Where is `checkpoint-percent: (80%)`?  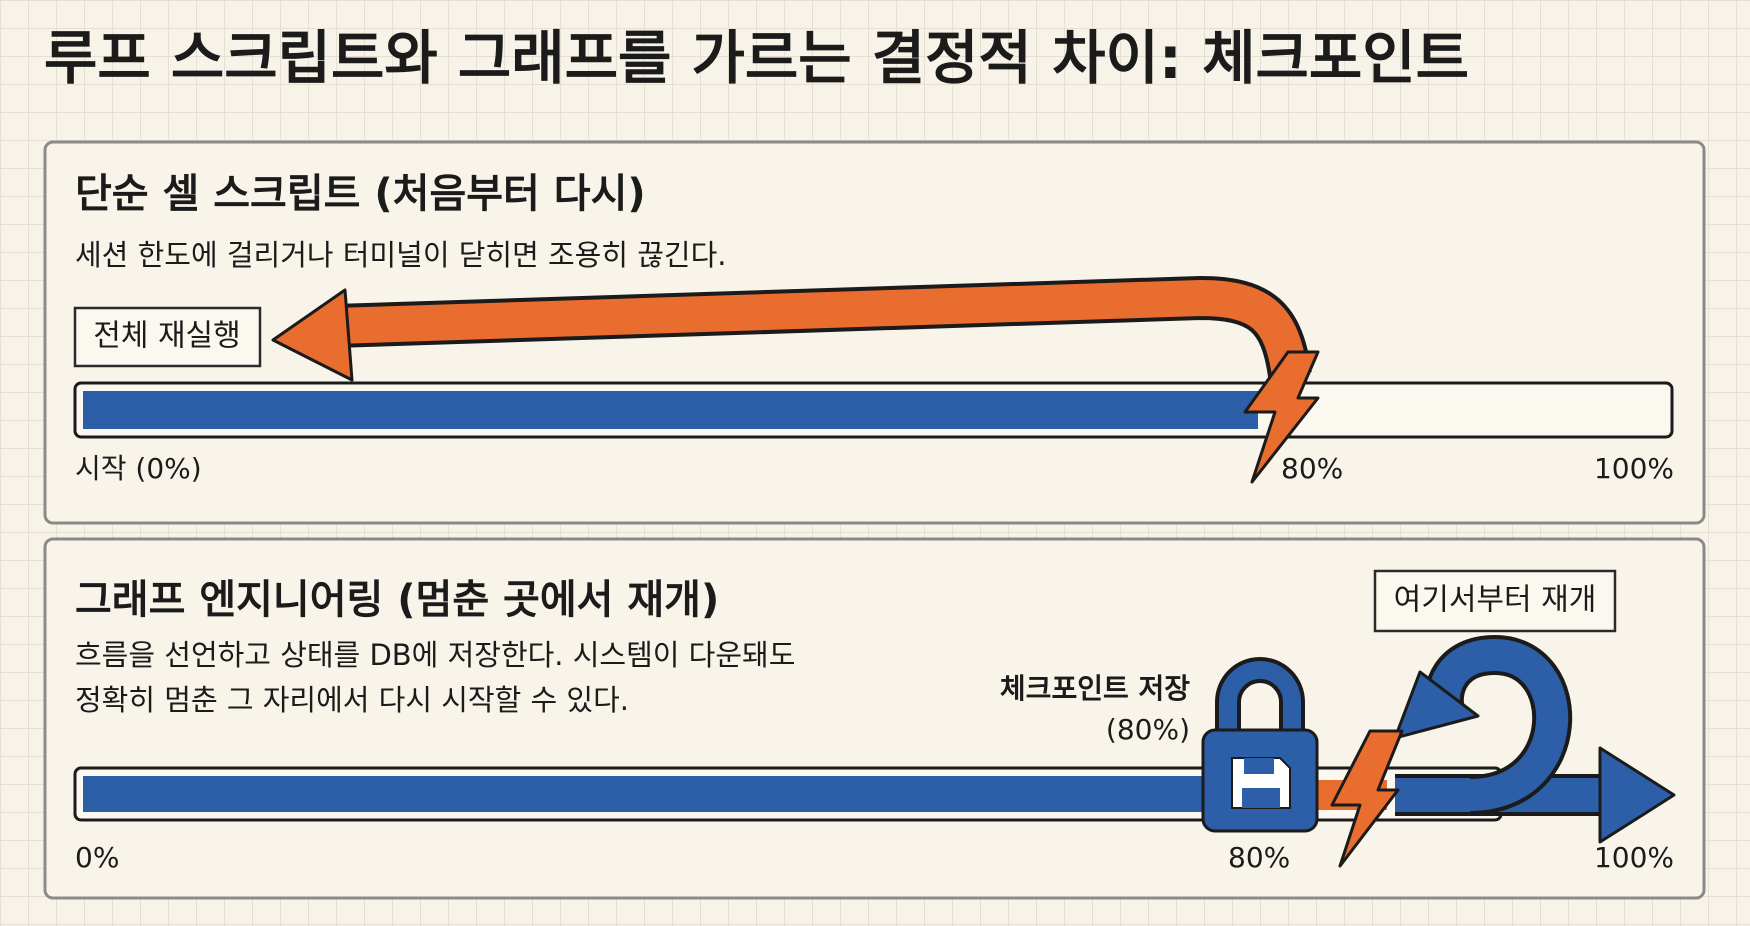
checkpoint-percent: (80%) is located at coordinates (1148, 729).